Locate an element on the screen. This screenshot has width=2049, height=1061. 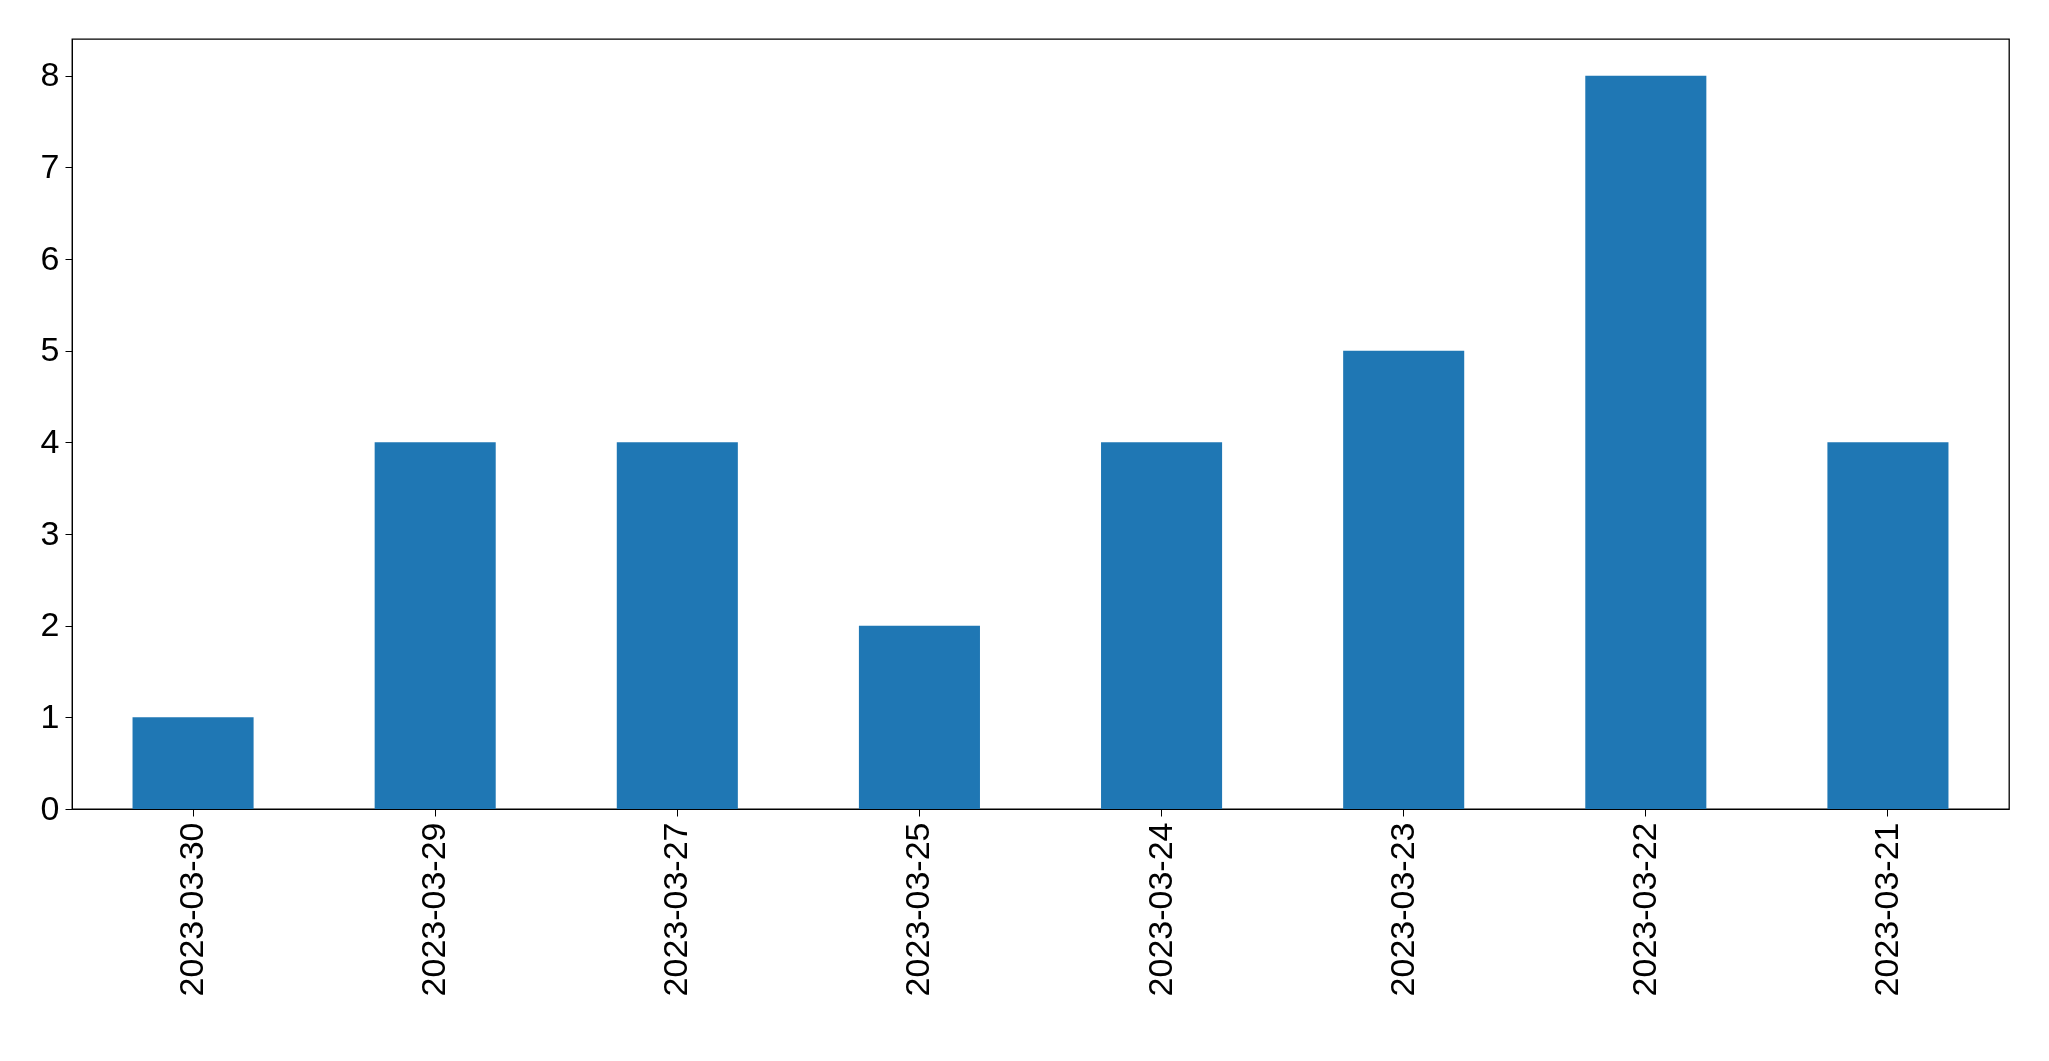
y-tick-label: 0 is located at coordinates (50, 807).